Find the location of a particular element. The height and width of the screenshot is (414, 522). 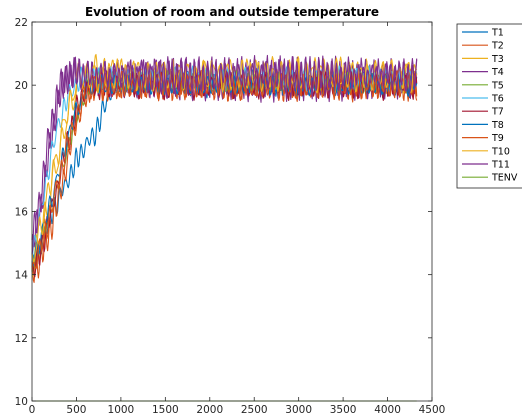

y-tick-label: 14 is located at coordinates (22, 276).